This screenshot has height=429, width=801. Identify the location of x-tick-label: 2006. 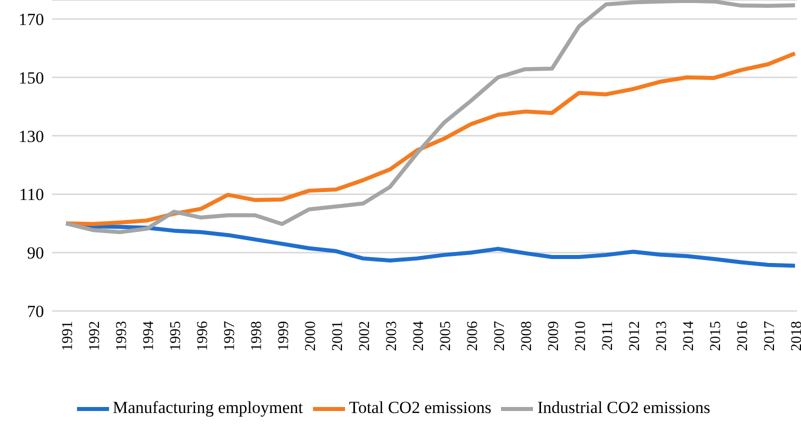
(473, 335).